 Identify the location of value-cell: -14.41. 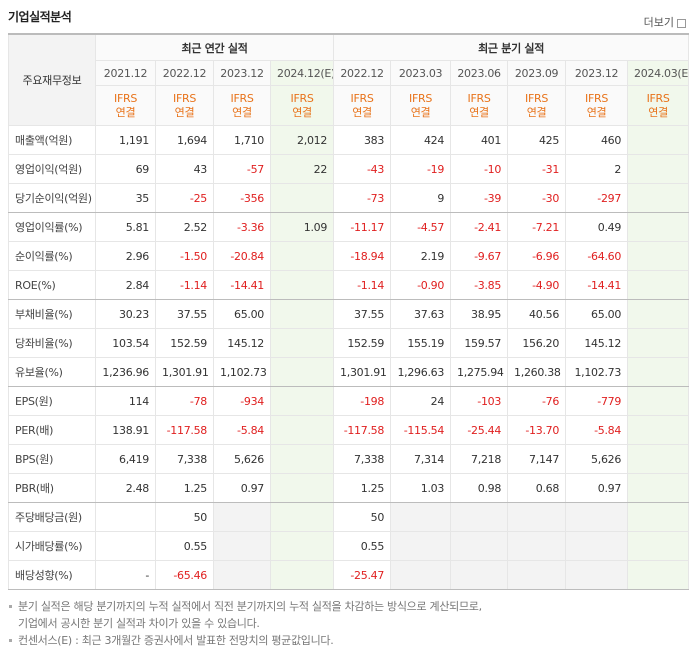
(597, 285).